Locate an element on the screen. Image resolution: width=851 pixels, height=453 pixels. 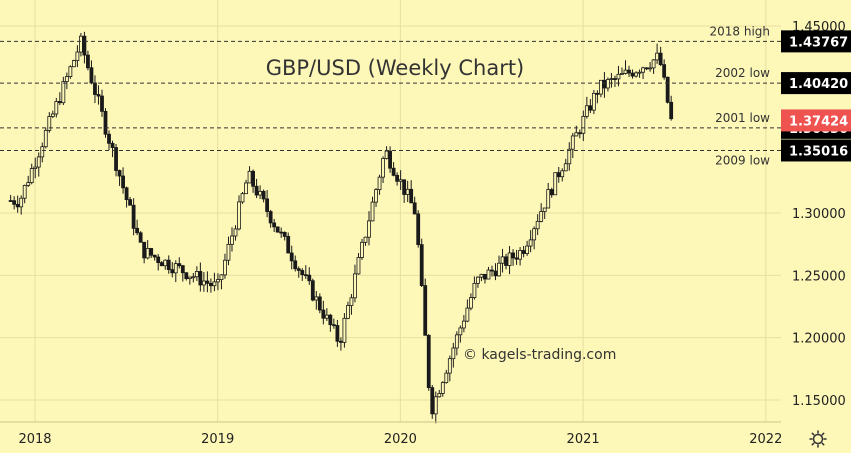
y-tick-label: 1.25000 is located at coordinates (819, 276).